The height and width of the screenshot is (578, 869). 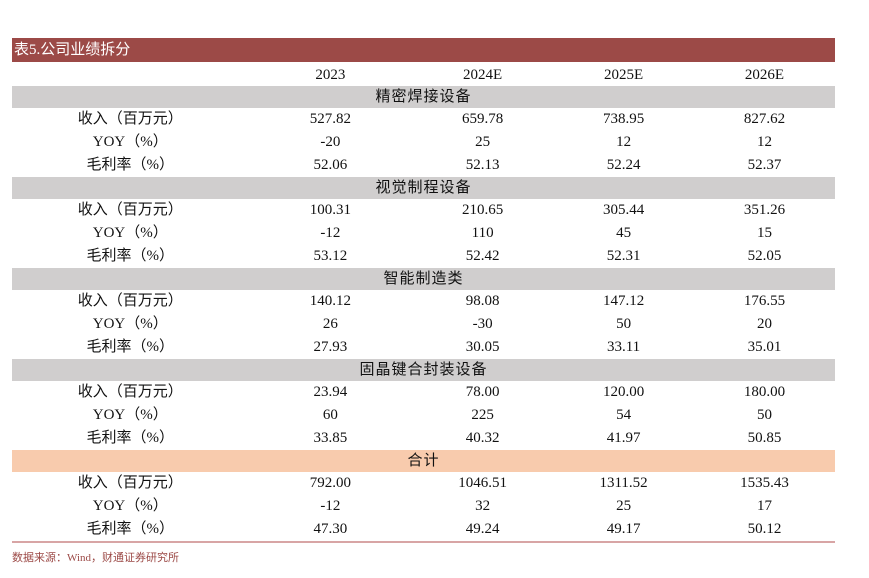 I want to click on value-cell: 98.08, so click(x=482, y=301).